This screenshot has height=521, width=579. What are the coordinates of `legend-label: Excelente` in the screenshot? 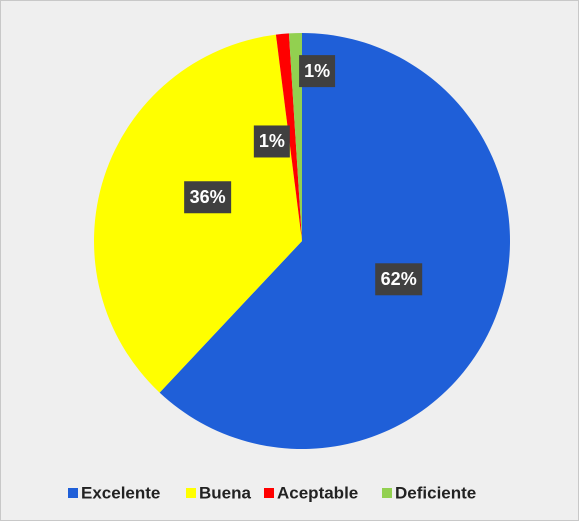 It's located at (120, 492).